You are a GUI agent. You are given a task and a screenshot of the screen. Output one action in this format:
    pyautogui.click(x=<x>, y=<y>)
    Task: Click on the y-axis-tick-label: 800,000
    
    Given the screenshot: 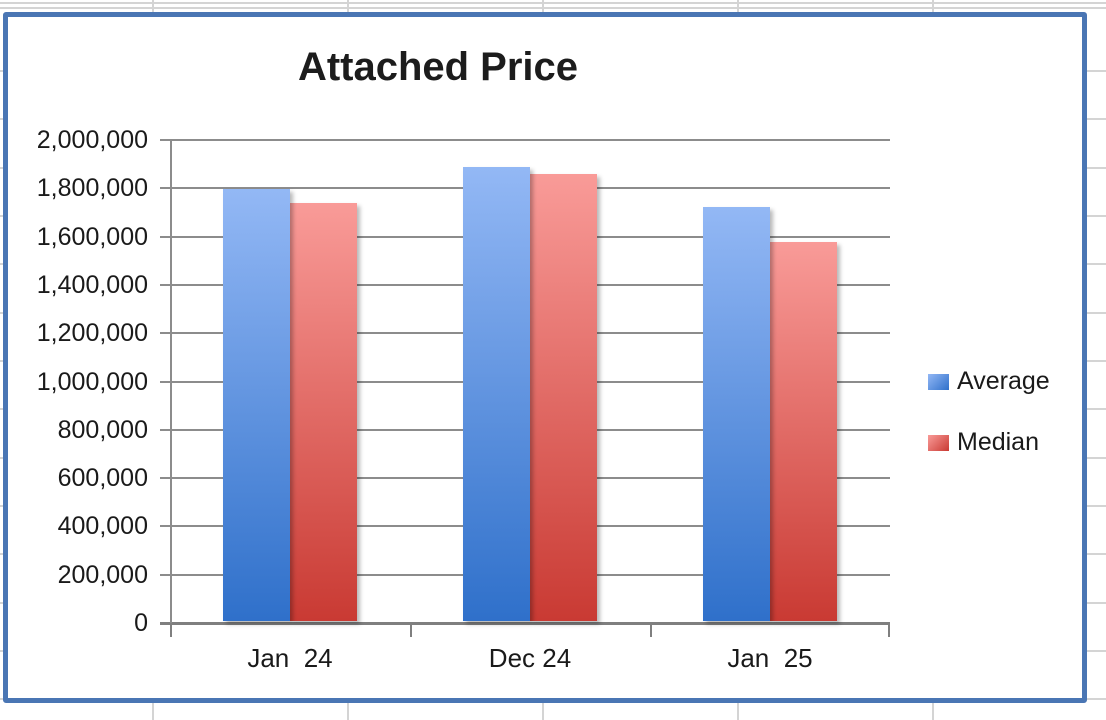 What is the action you would take?
    pyautogui.click(x=102, y=429)
    